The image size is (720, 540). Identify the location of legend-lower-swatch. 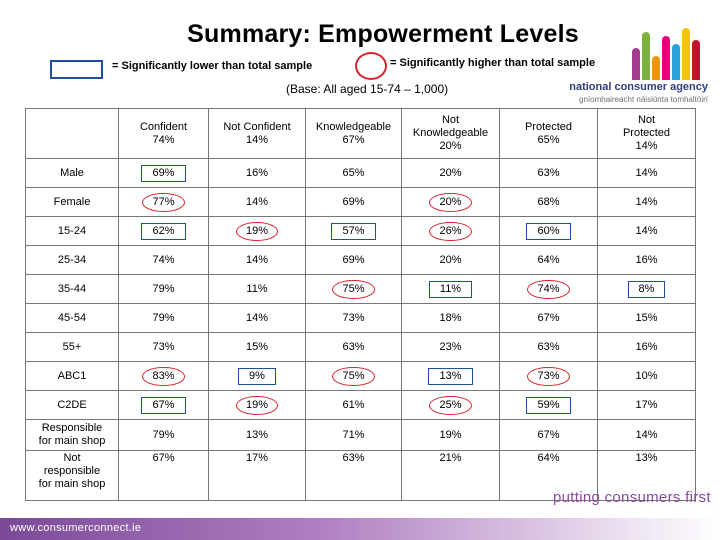
(76, 69).